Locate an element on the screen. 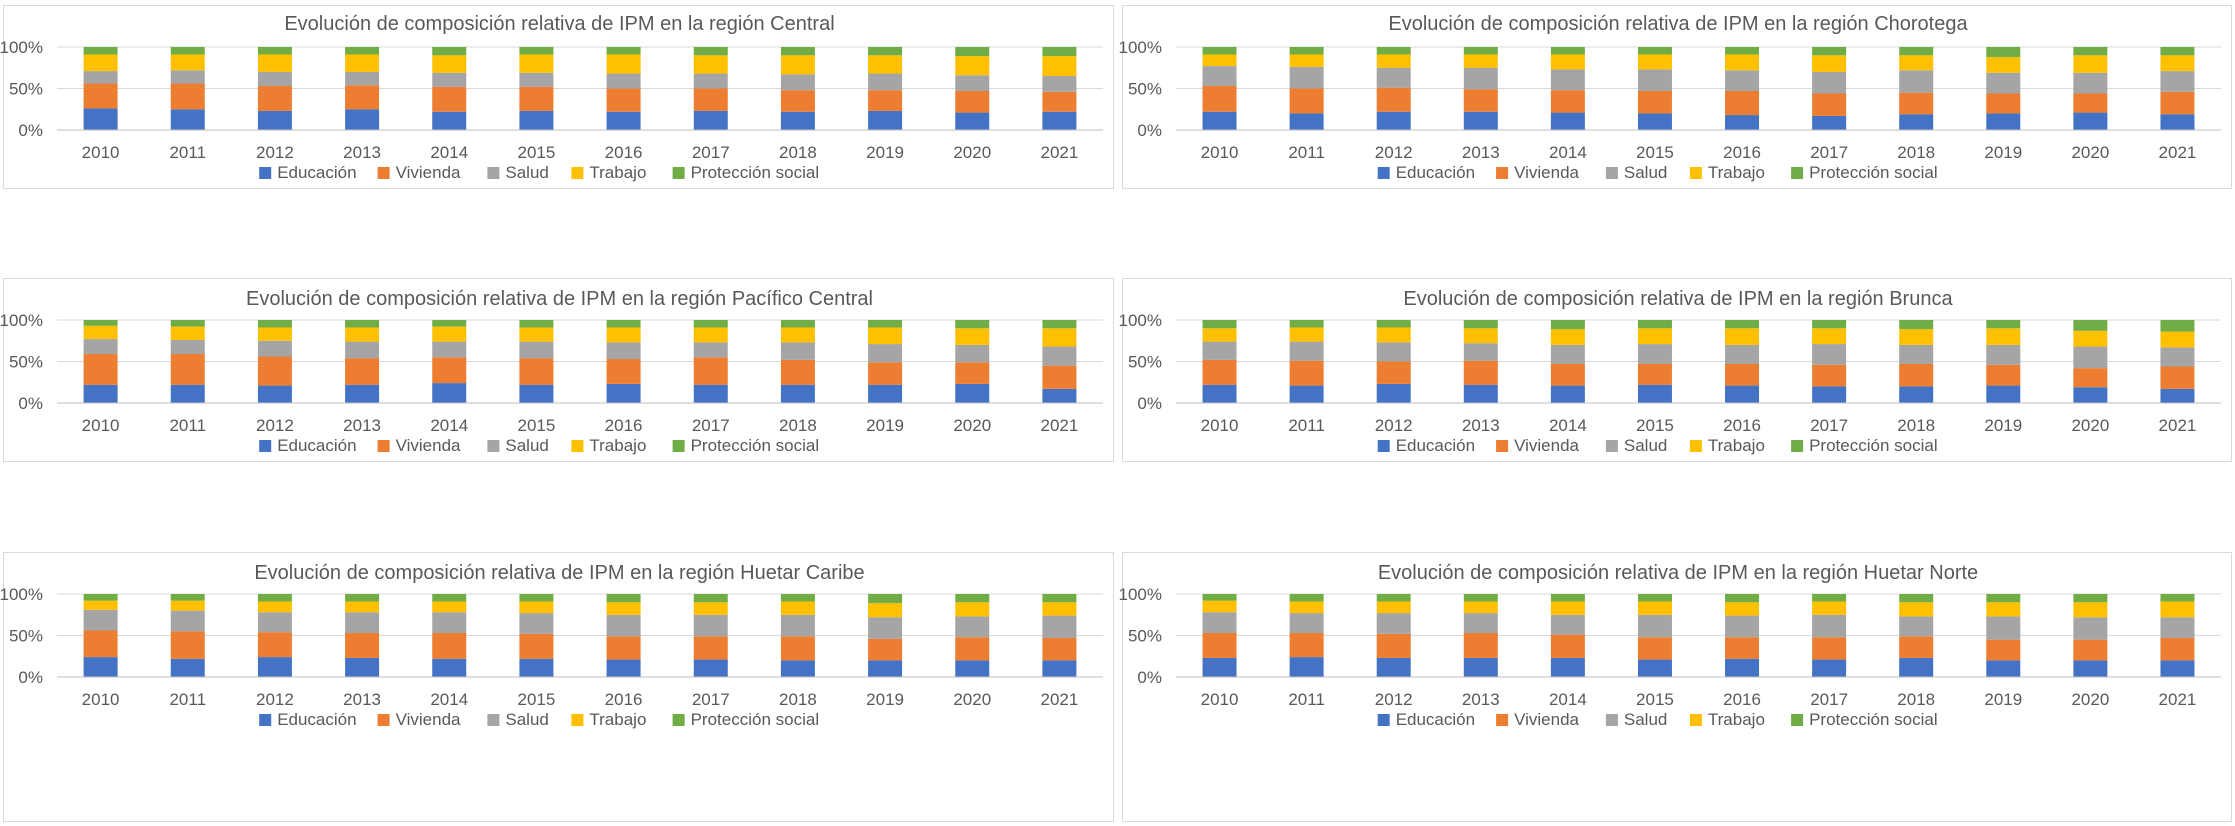 This screenshot has height=826, width=2235. legend-swatch-proteccion-social is located at coordinates (1797, 173).